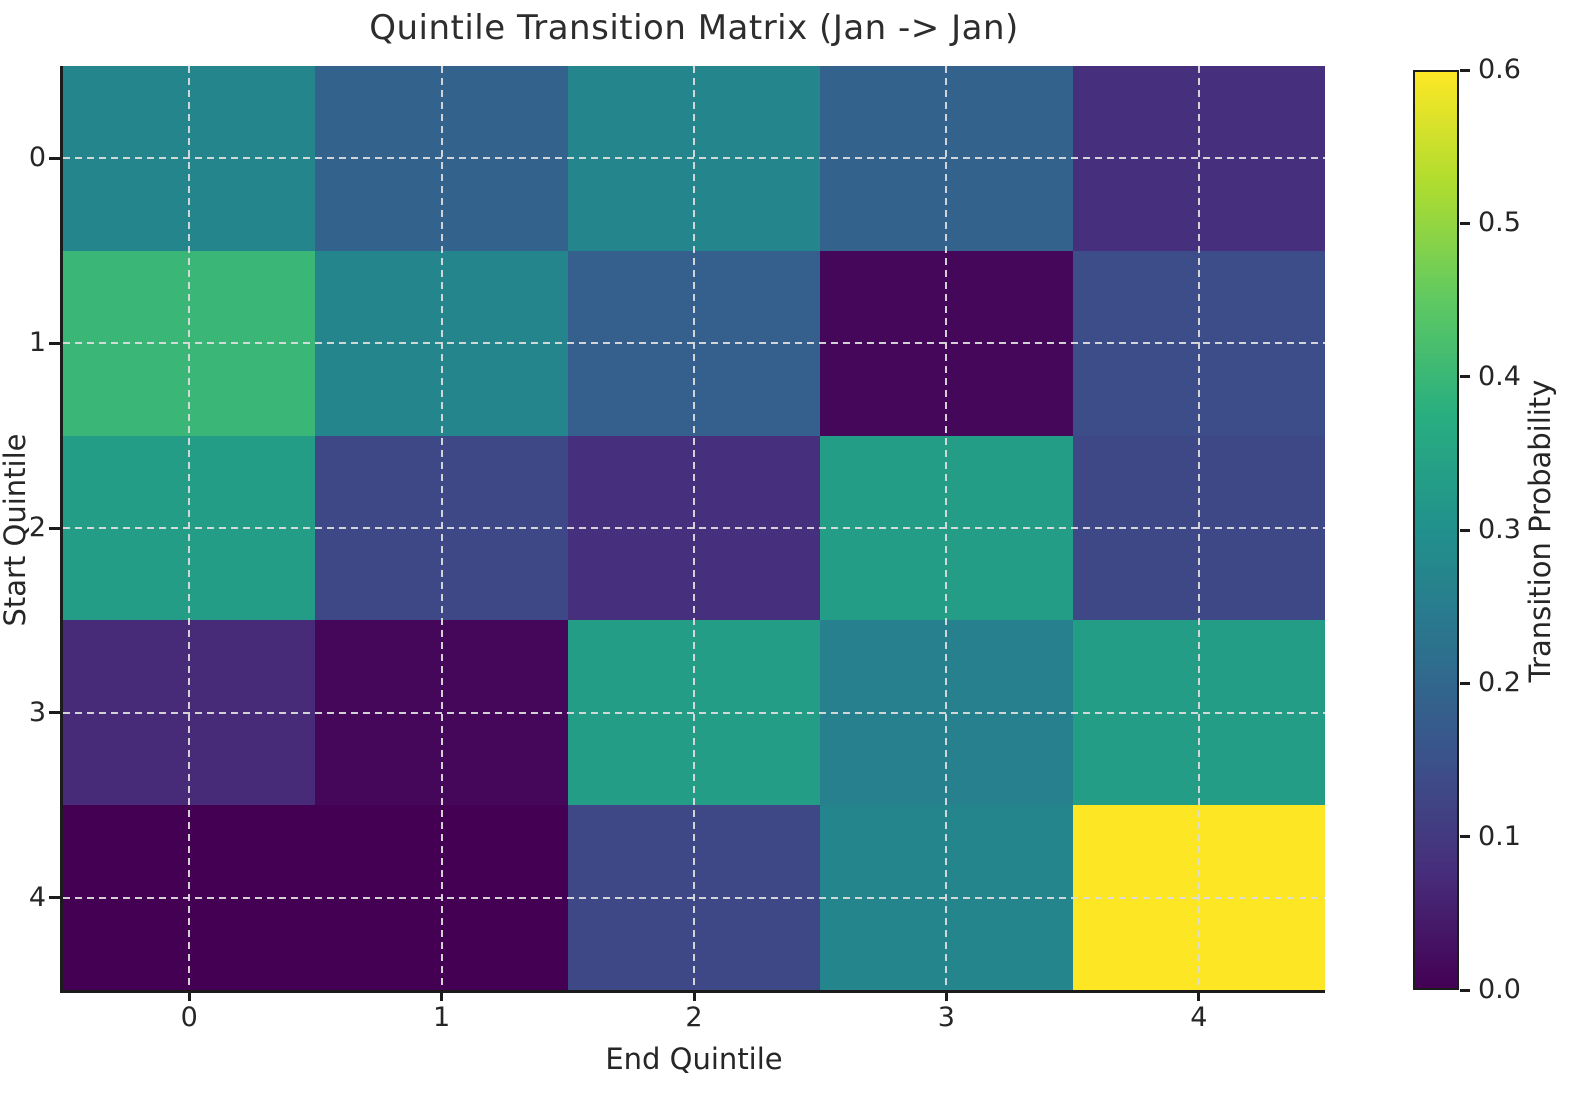 This screenshot has height=1101, width=1586. Describe the element at coordinates (1499, 836) in the screenshot. I see `colorbar-tick-label: 0.1` at that location.